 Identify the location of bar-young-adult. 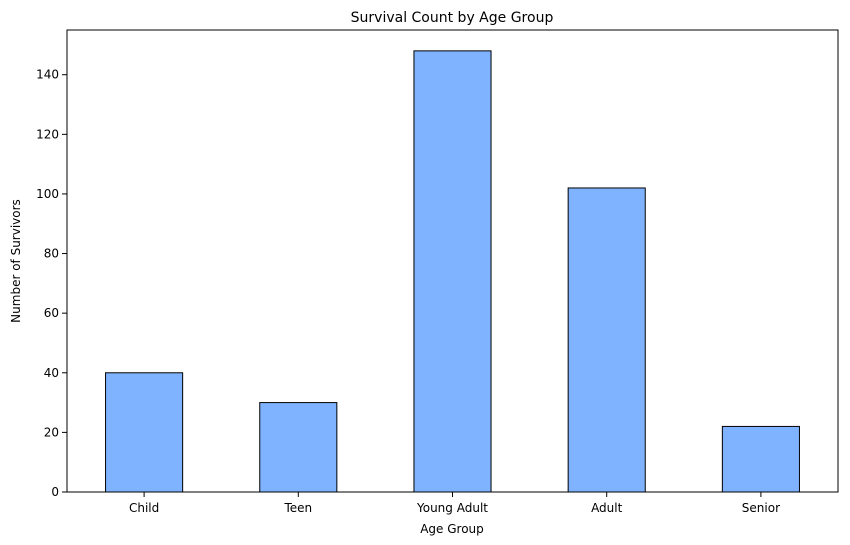
(452, 271).